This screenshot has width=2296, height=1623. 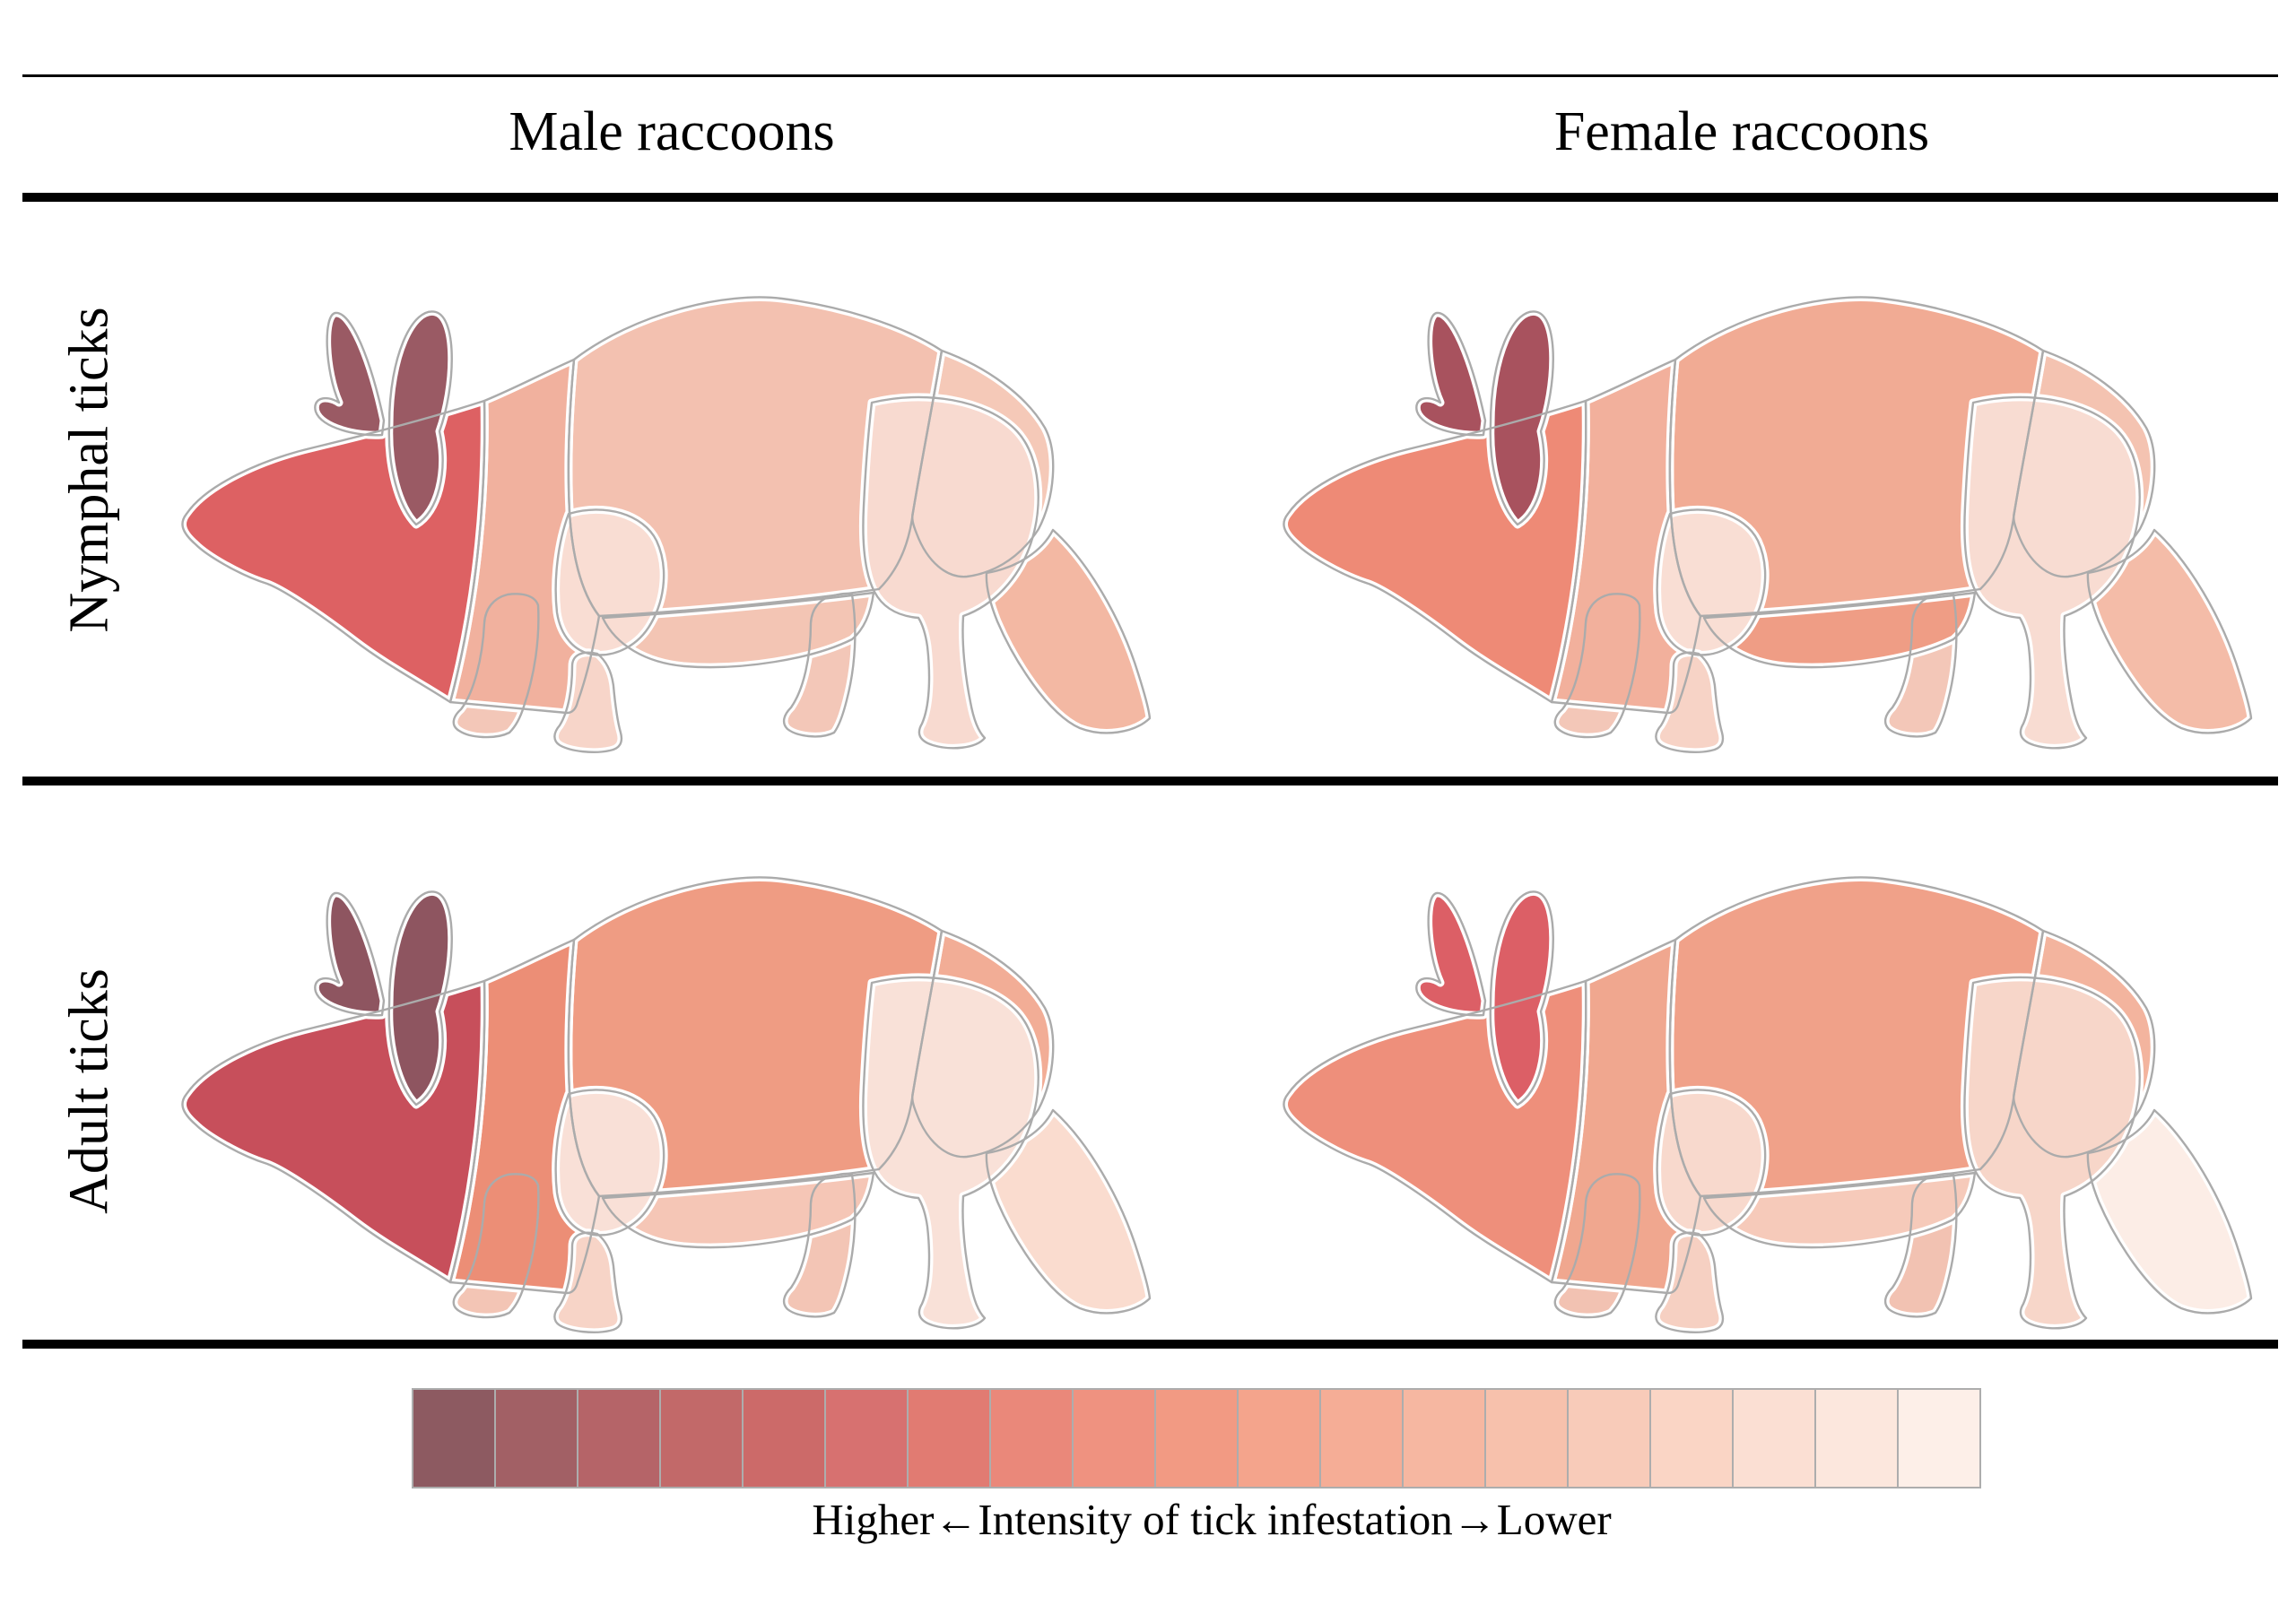 What do you see at coordinates (1767, 524) in the screenshot?
I see `raccoon-diagram-nymphal-female` at bounding box center [1767, 524].